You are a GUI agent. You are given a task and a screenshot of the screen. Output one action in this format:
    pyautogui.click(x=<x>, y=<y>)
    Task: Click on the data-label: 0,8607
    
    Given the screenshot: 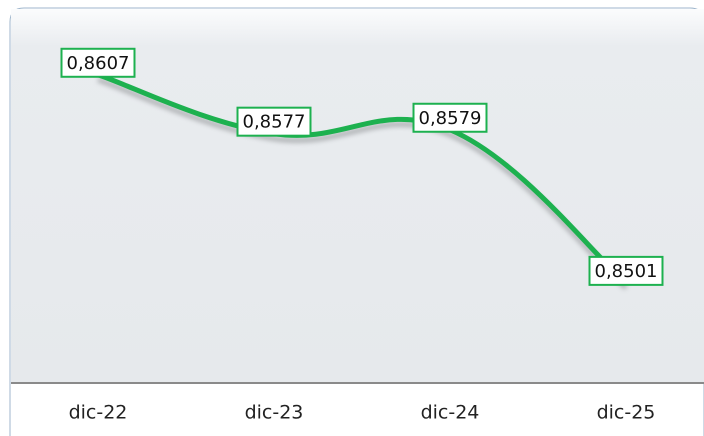 What is the action you would take?
    pyautogui.click(x=98, y=63)
    